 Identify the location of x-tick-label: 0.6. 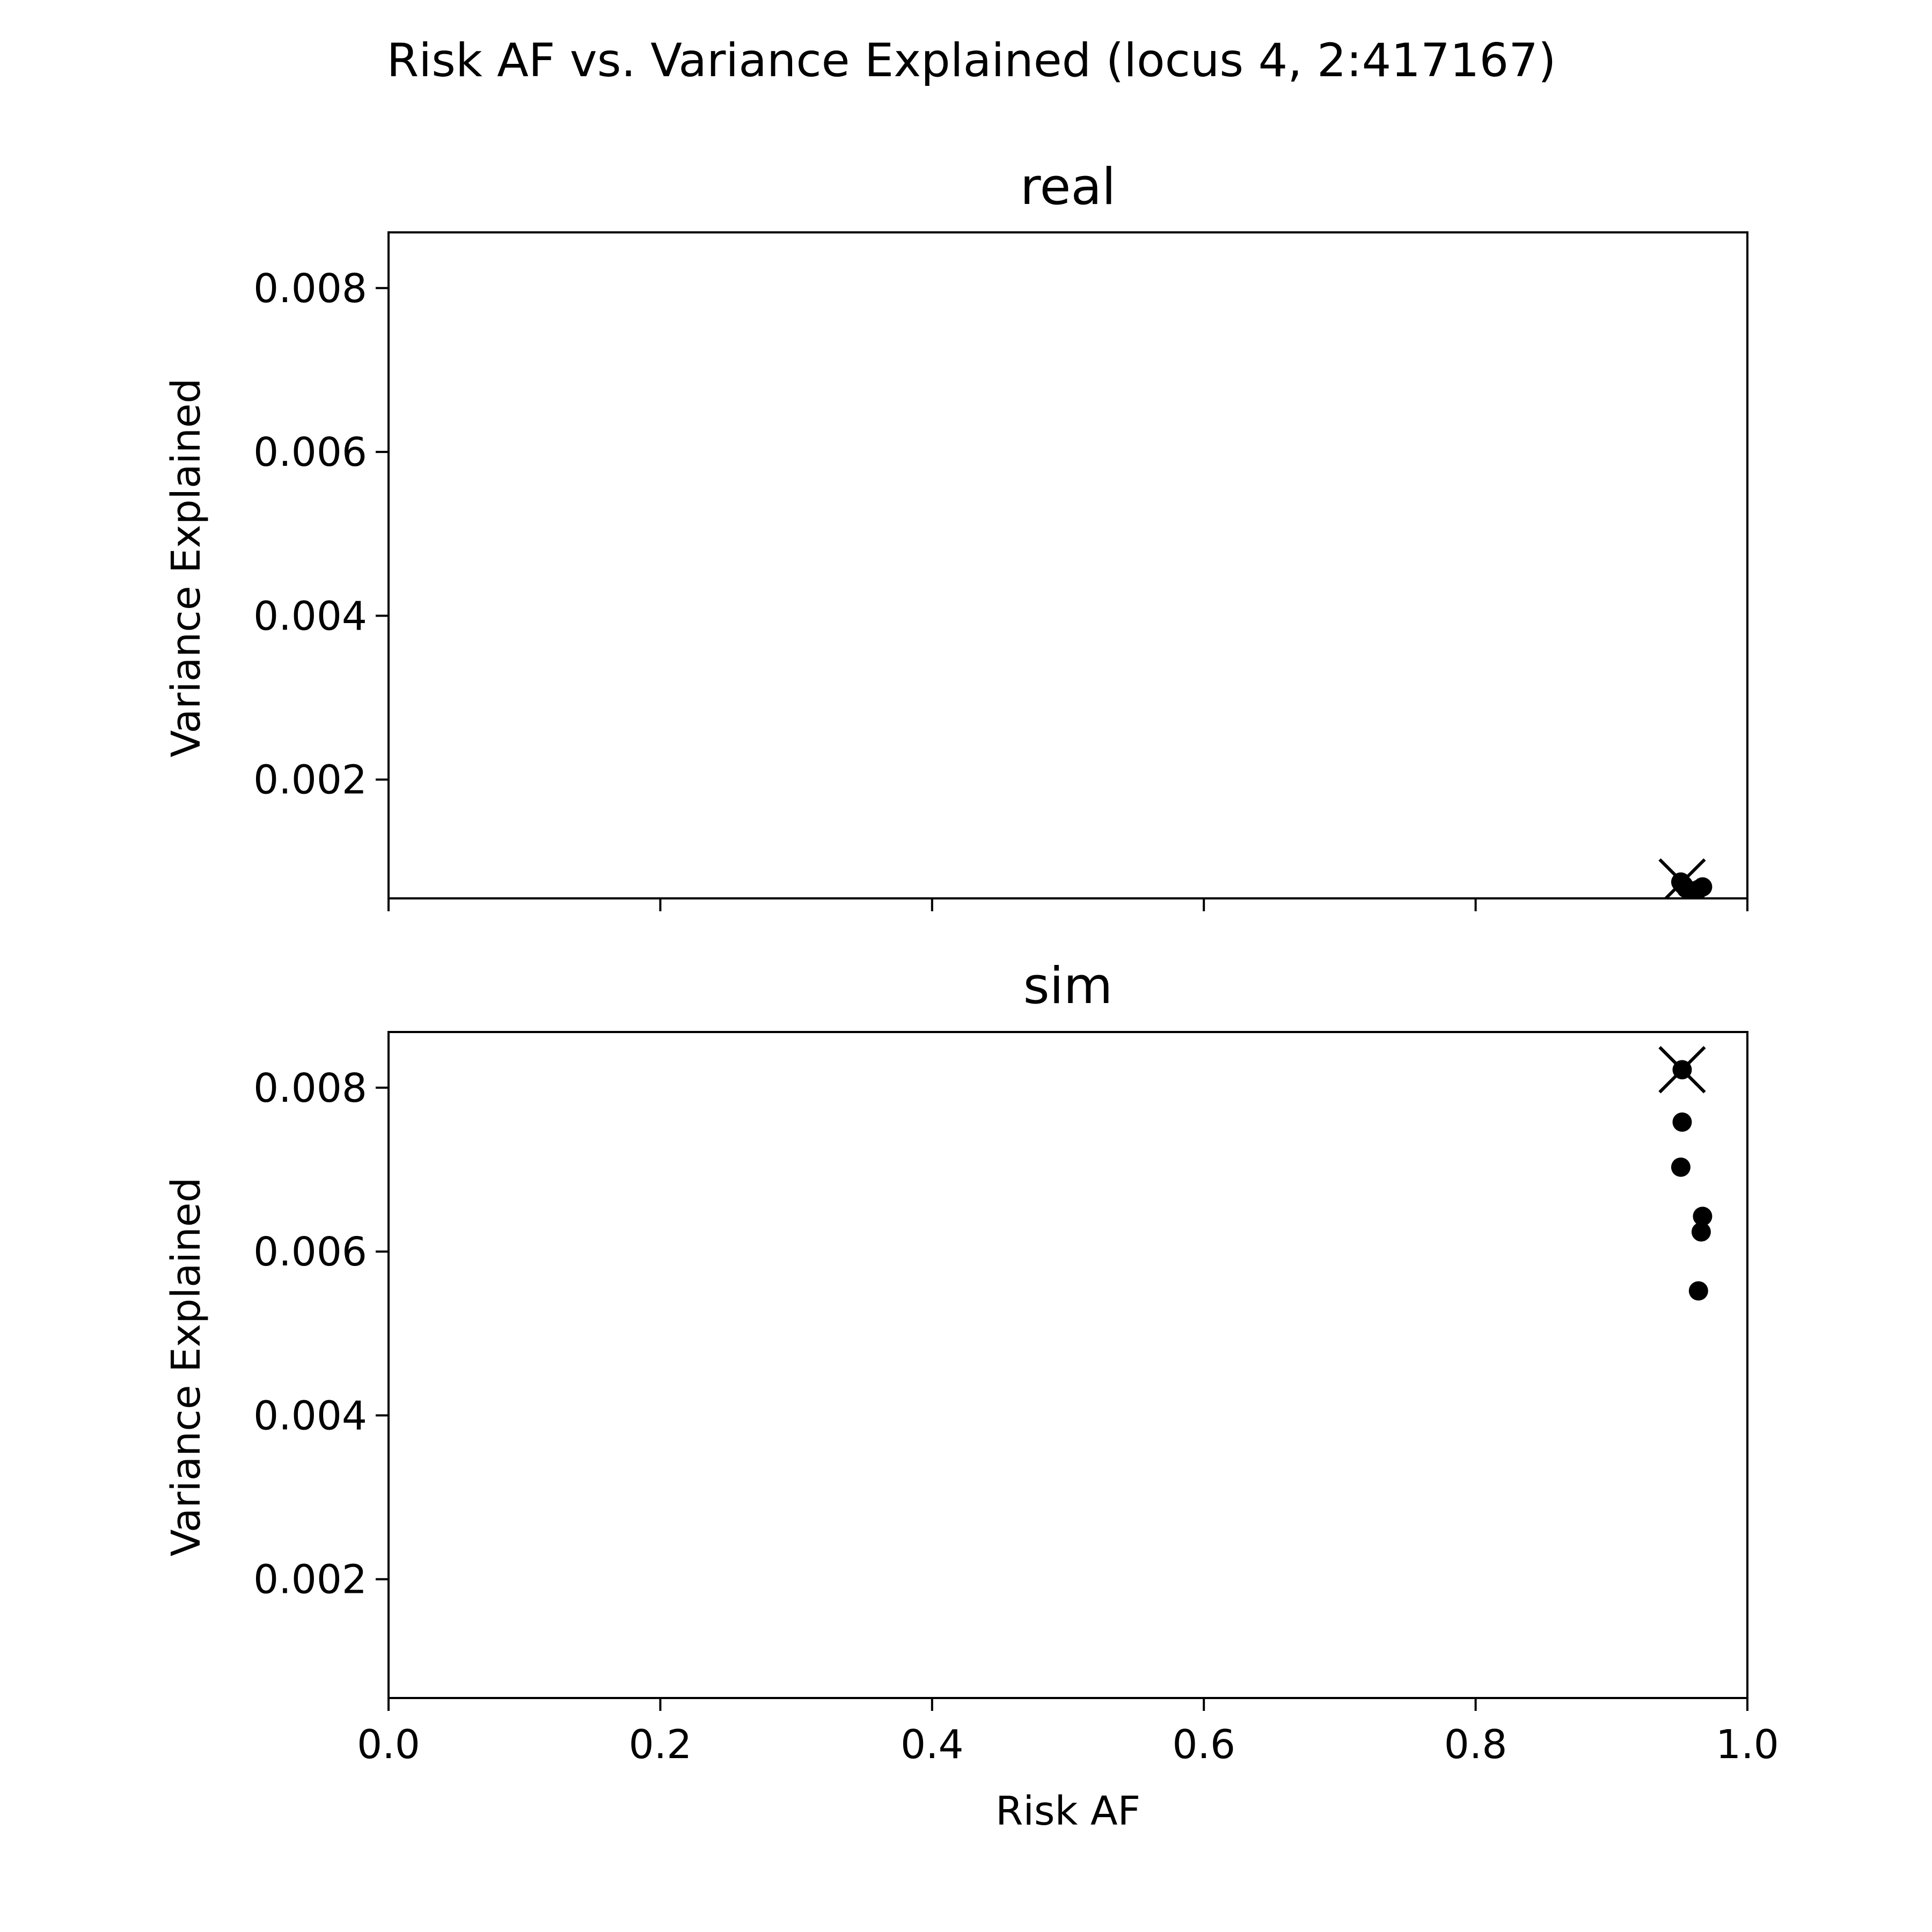
(1203, 1745).